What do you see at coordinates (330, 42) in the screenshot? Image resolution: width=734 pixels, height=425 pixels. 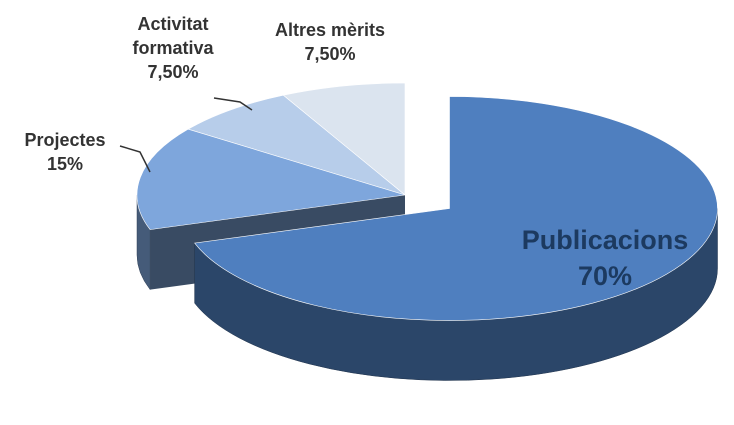 I see `slice-label: Altres mèrits 7,50%` at bounding box center [330, 42].